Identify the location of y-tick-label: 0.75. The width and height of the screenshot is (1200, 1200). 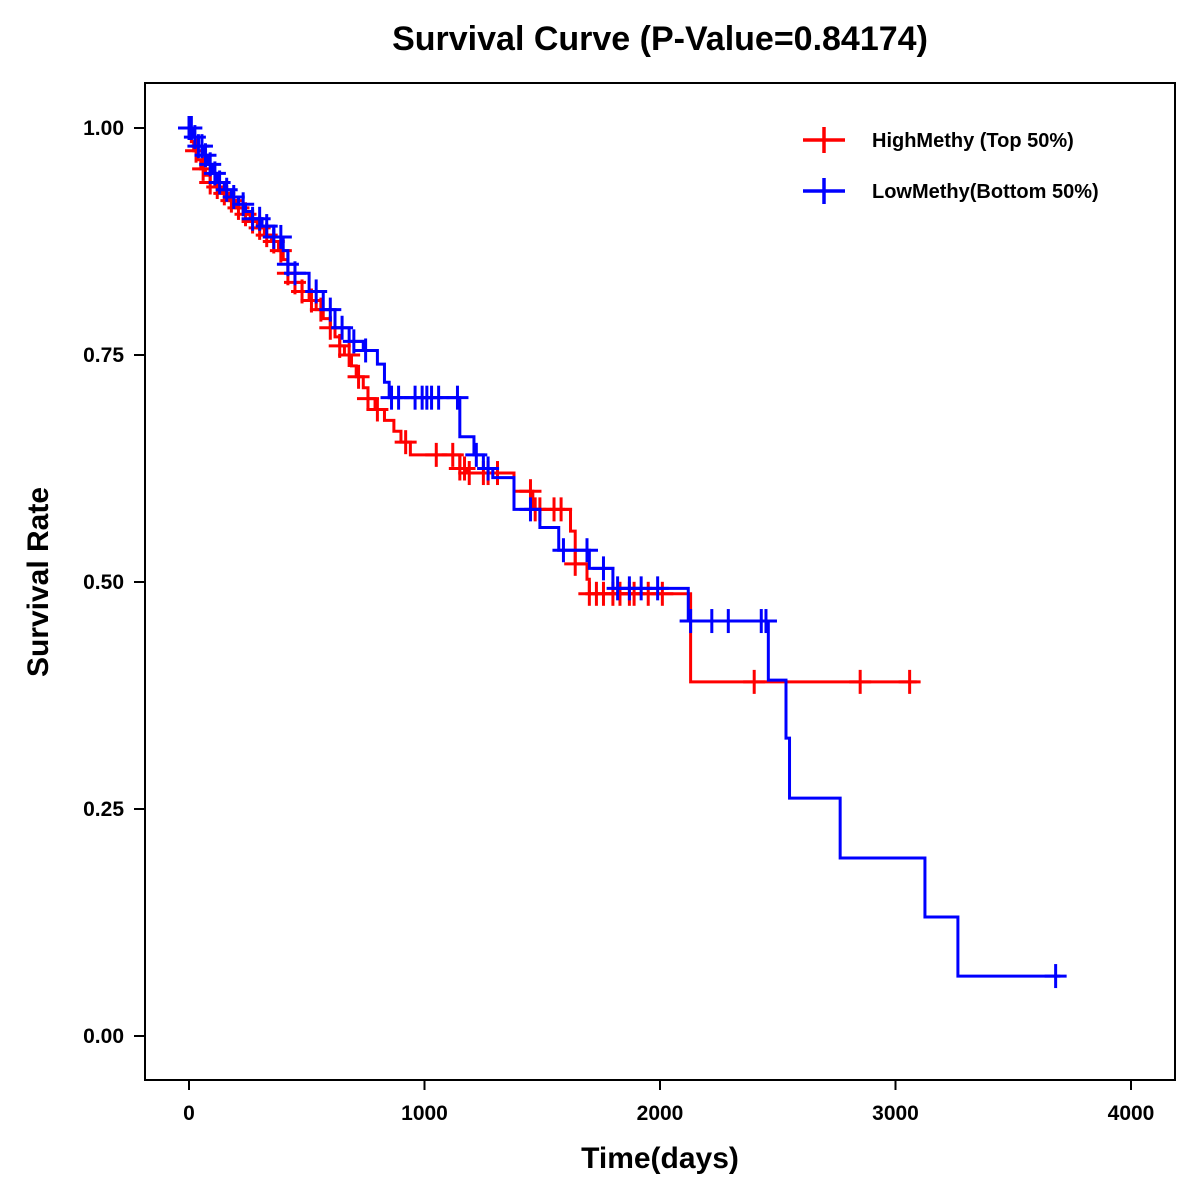
(103, 355).